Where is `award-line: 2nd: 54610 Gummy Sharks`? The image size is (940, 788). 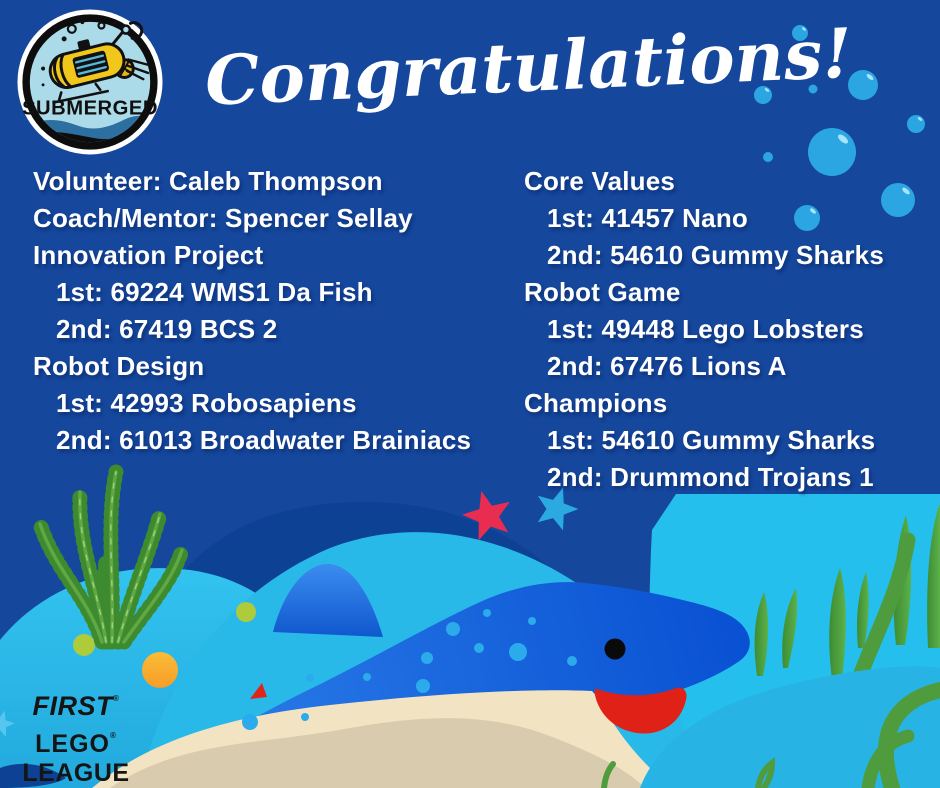 award-line: 2nd: 54610 Gummy Sharks is located at coordinates (715, 255).